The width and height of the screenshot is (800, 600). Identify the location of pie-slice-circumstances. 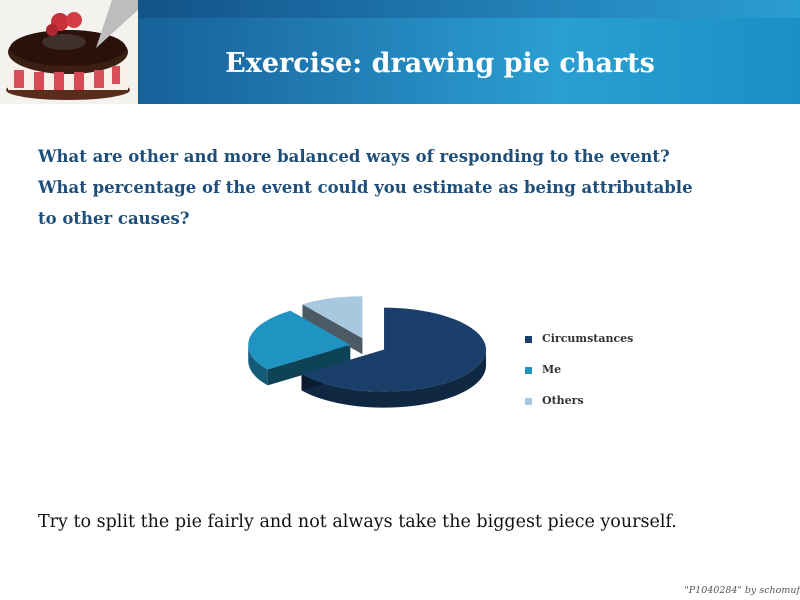
(394, 349).